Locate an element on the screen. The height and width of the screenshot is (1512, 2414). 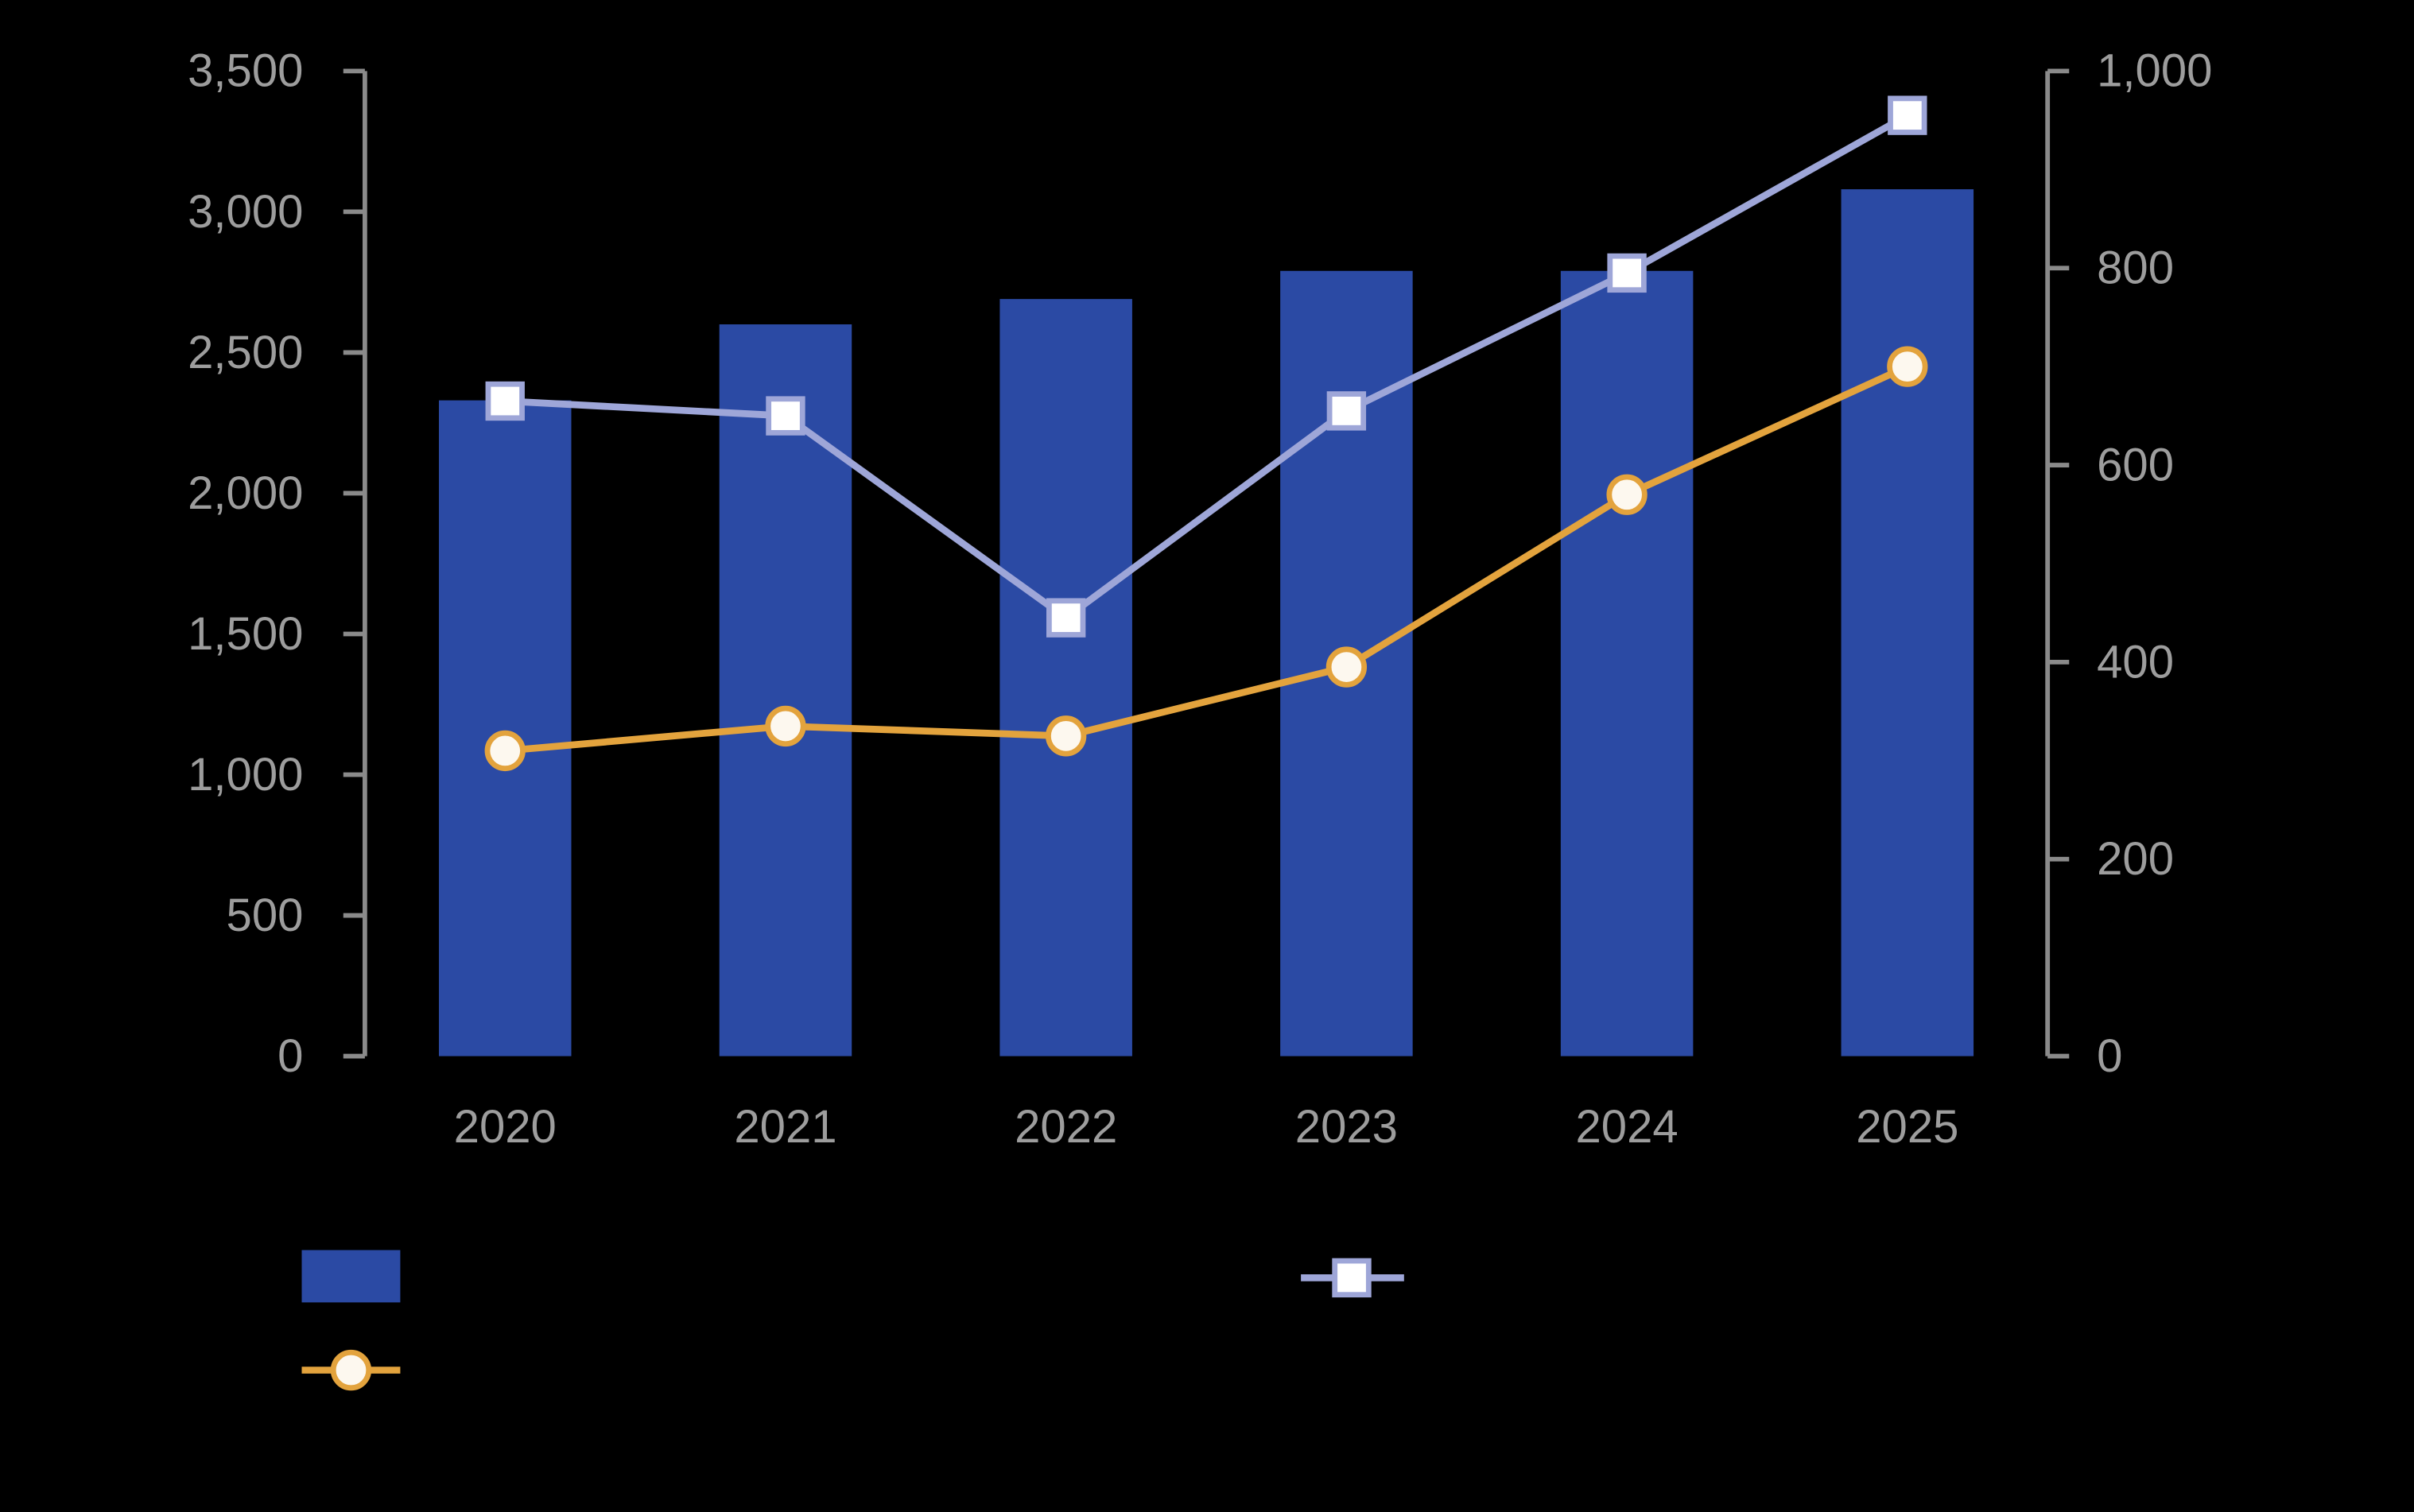
bar-2025 is located at coordinates (1907, 622).